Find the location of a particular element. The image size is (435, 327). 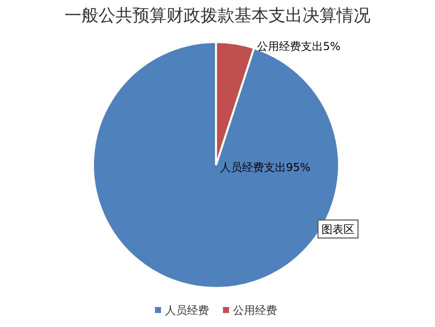

legend-label: 人员经费 is located at coordinates (187, 310).